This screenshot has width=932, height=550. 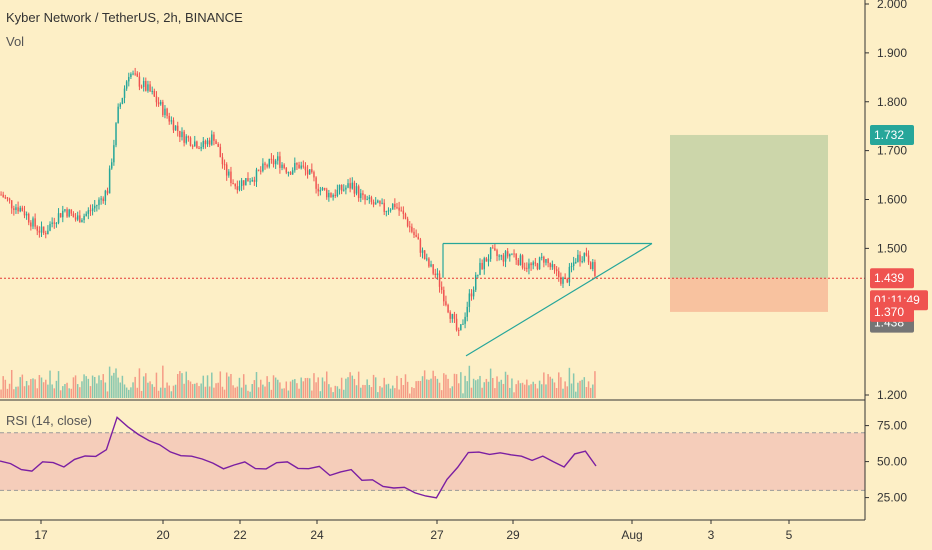 What do you see at coordinates (749, 295) in the screenshot?
I see `stop-loss-zone` at bounding box center [749, 295].